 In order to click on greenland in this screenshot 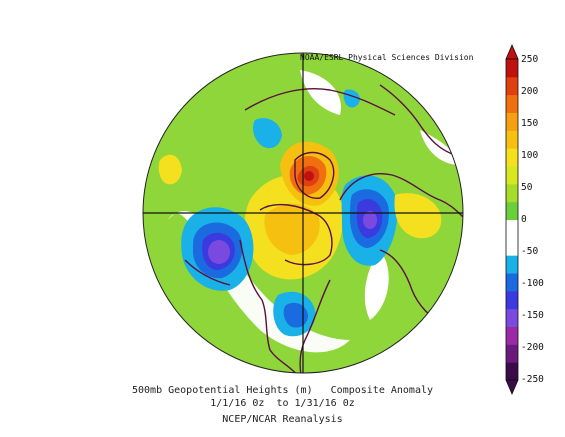, I will do `click(314, 175)`.